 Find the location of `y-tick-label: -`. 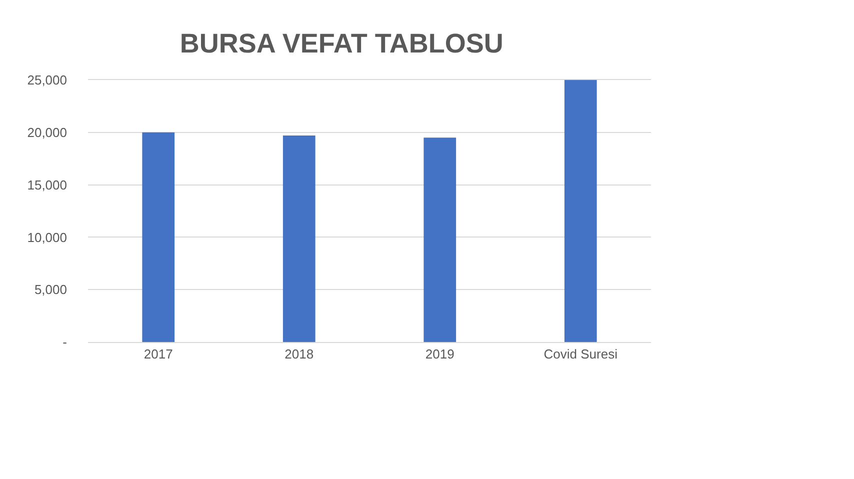

y-tick-label: - is located at coordinates (64, 342).